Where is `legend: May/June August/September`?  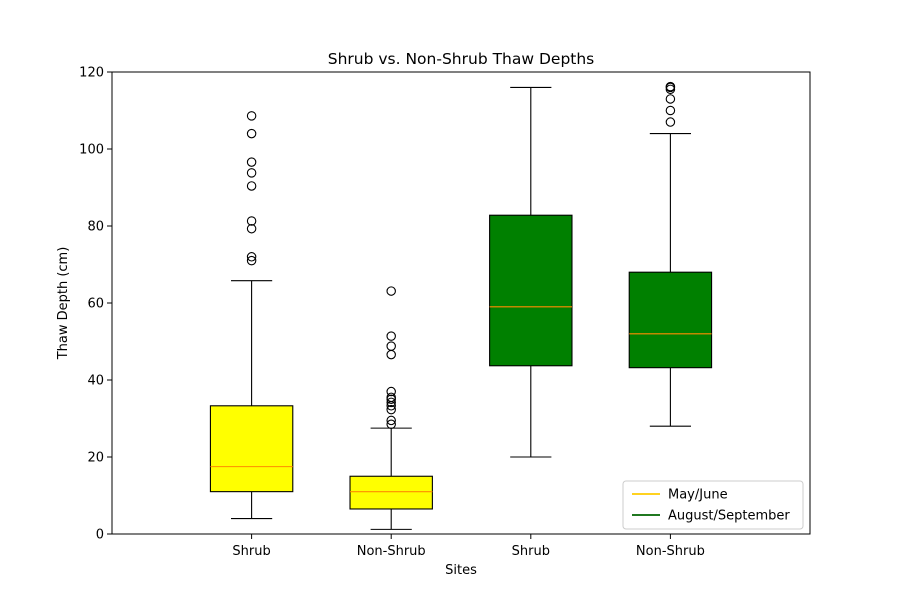
legend: May/June August/September is located at coordinates (713, 505).